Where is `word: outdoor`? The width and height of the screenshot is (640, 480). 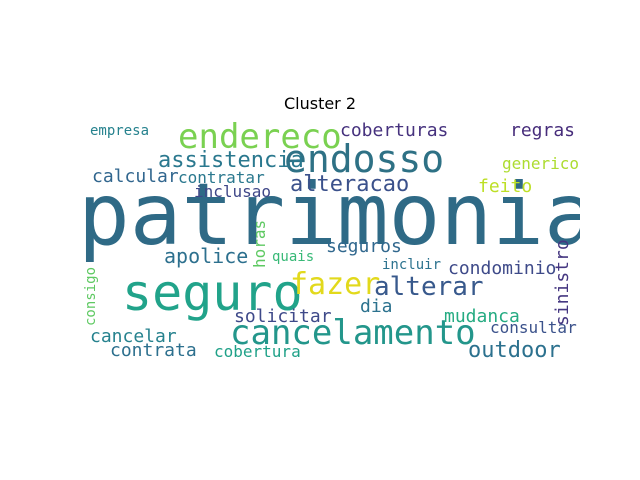 word: outdoor is located at coordinates (514, 350).